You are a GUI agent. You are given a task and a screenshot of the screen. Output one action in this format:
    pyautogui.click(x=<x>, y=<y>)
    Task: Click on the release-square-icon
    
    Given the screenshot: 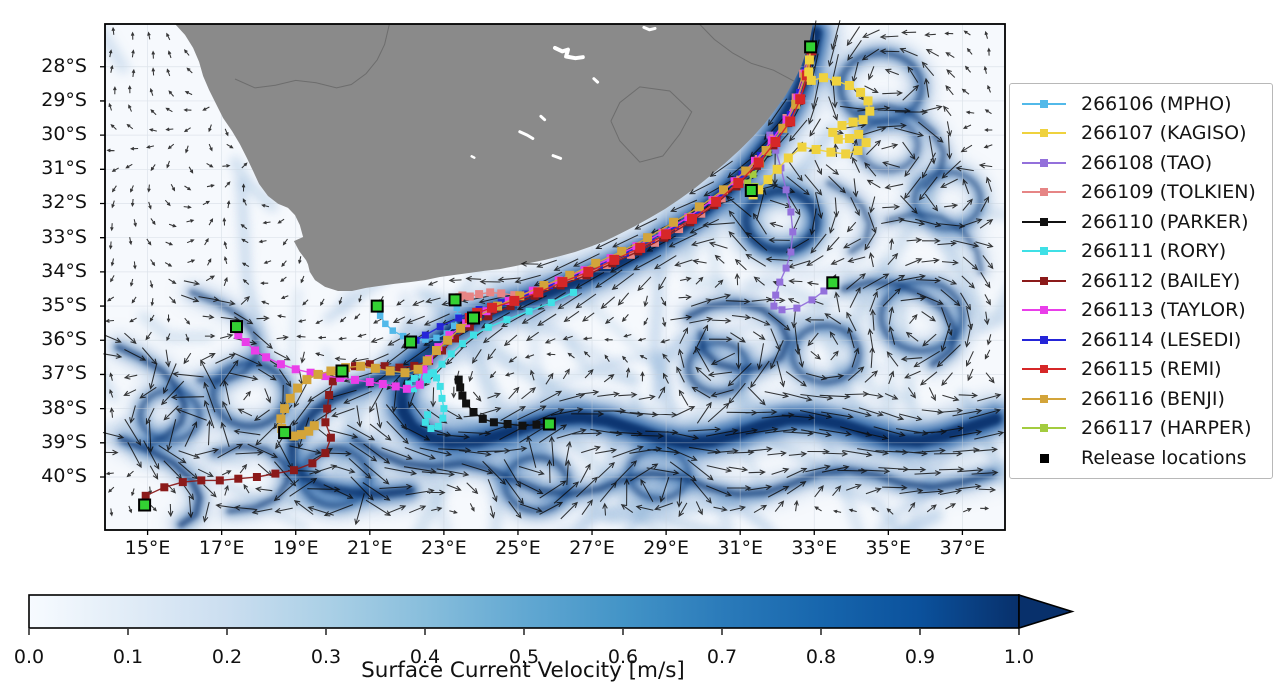 What is the action you would take?
    pyautogui.click(x=1044, y=458)
    